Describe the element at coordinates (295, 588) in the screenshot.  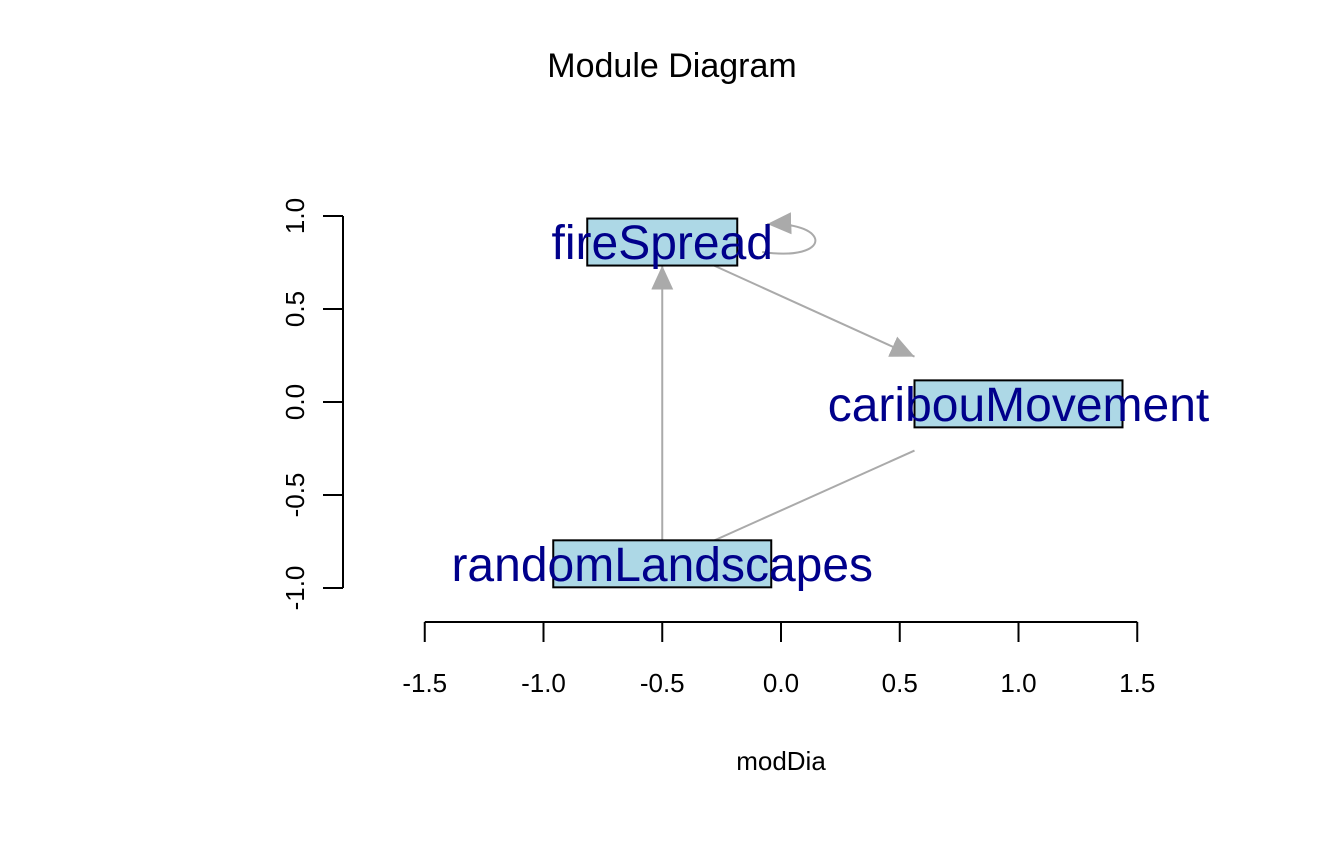
I see `y-tick-label: -1.0` at that location.